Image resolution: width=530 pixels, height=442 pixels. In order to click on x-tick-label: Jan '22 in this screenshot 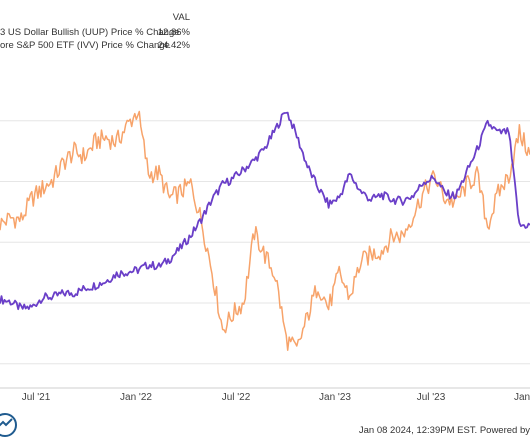, I will do `click(136, 397)`.